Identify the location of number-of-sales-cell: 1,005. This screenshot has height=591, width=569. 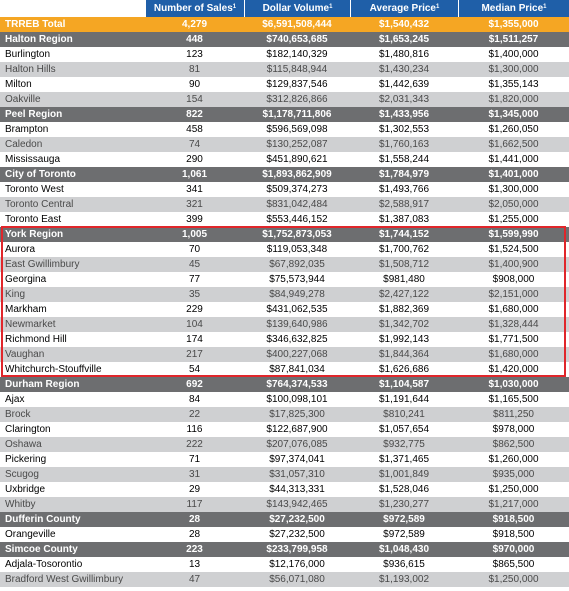
(194, 234).